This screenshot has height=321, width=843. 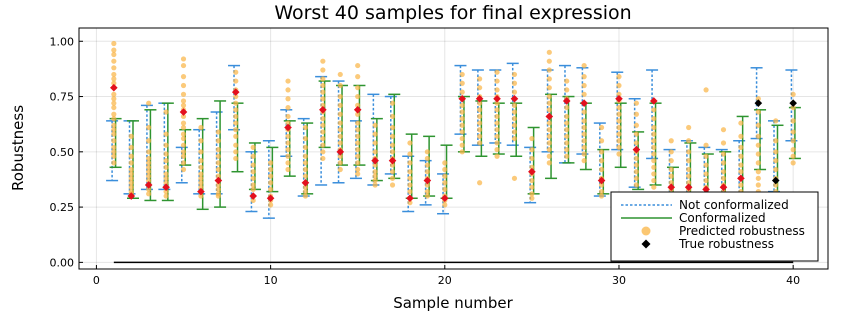 I want to click on chart-title: Worst 40 samples for final expression, so click(x=452, y=13).